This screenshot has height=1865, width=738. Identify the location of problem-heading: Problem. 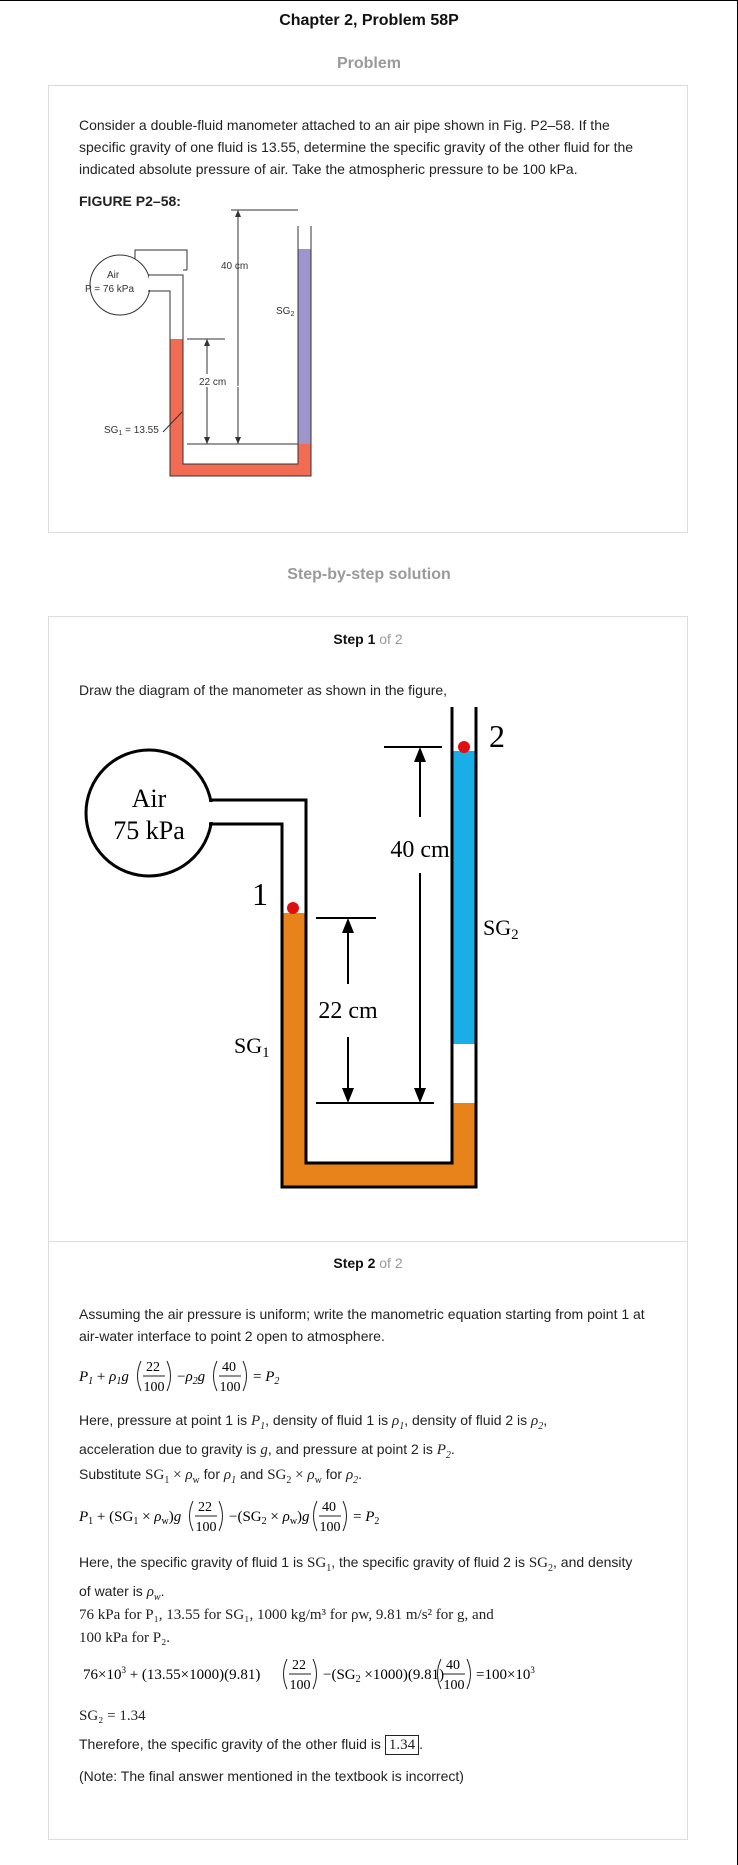
(368, 63).